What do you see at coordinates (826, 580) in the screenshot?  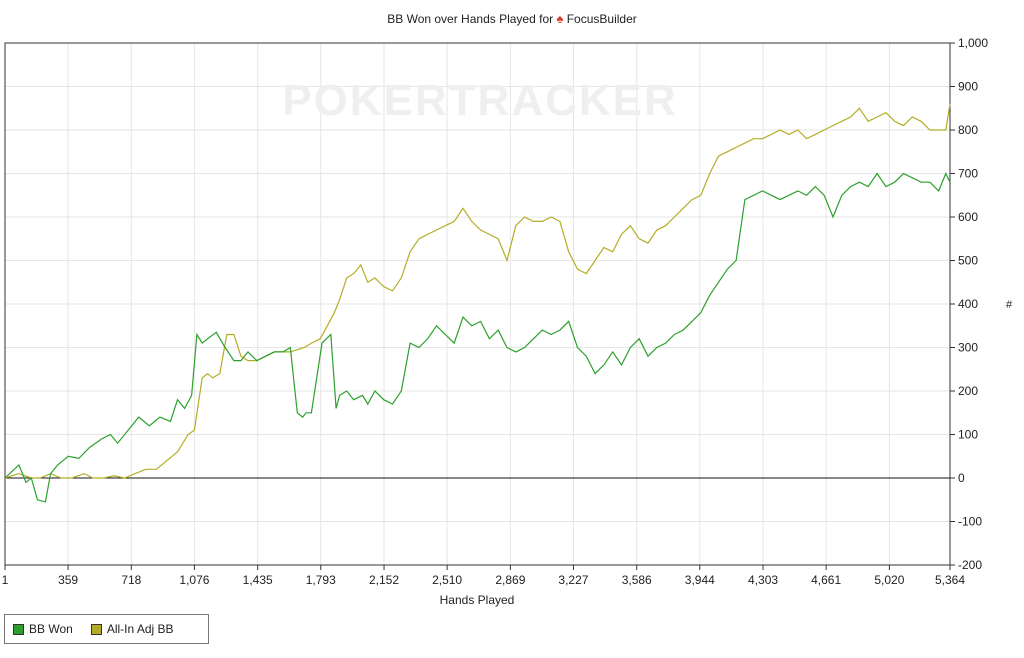 I see `x-tick-label: 4,661` at bounding box center [826, 580].